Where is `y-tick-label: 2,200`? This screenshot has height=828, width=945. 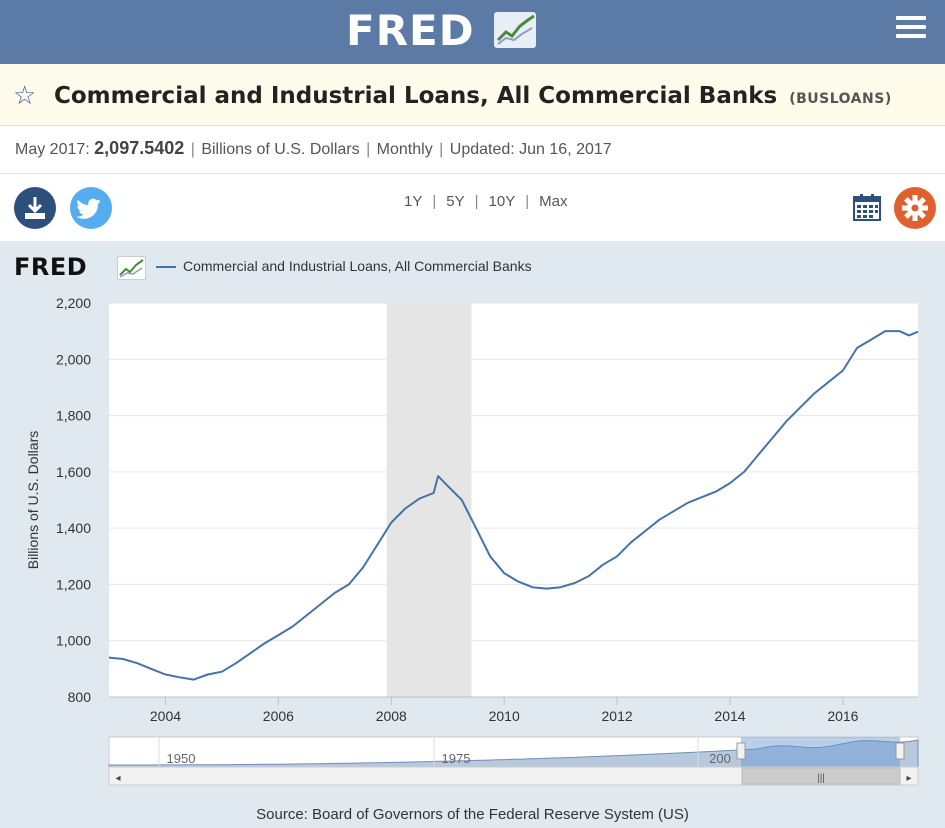
y-tick-label: 2,200 is located at coordinates (73, 303).